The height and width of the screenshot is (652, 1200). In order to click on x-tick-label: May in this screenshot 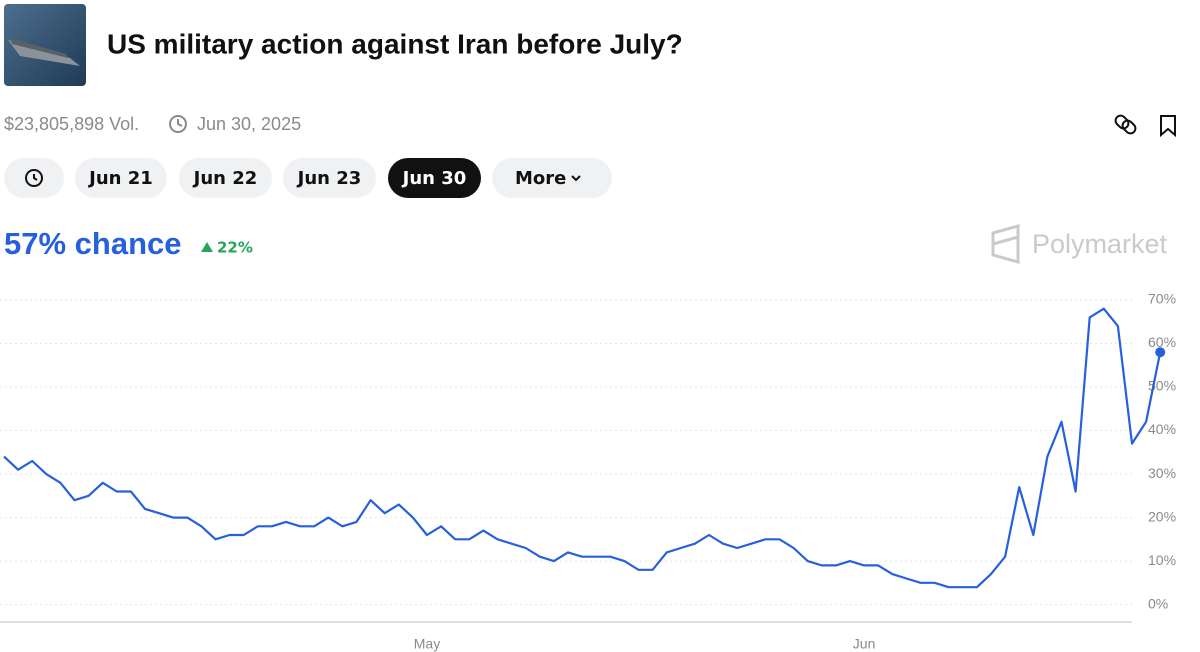, I will do `click(427, 644)`.